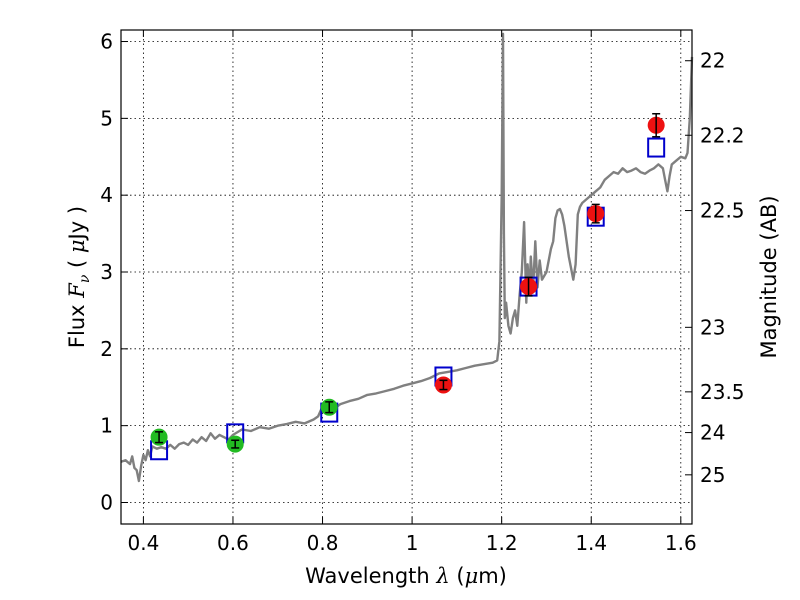 The height and width of the screenshot is (600, 800). I want to click on x-tick-label: 1.2, so click(502, 543).